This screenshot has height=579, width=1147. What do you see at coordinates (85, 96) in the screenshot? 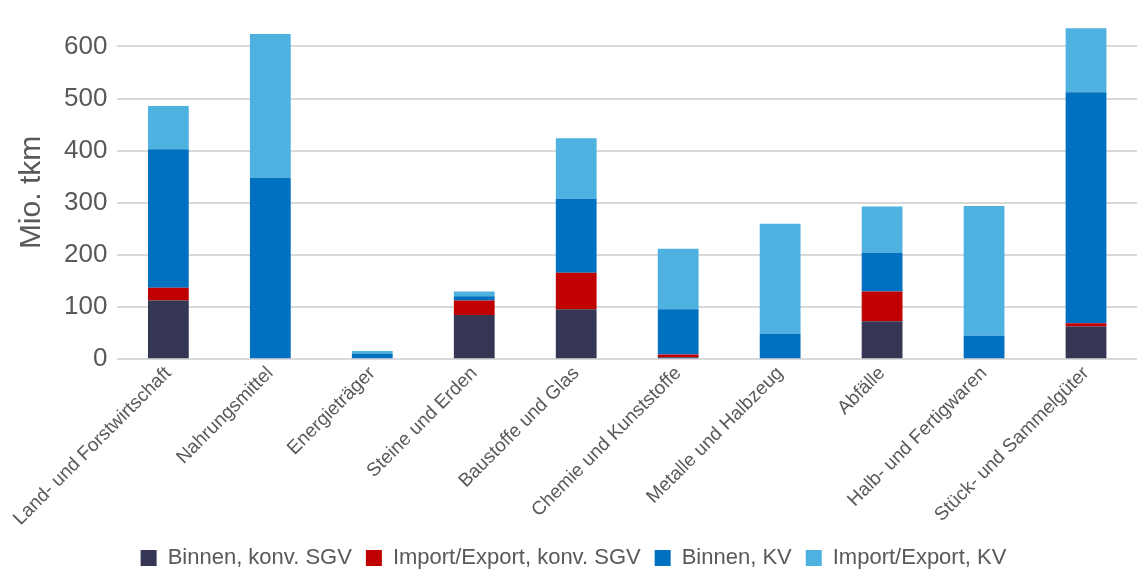
I see `y-tick-label: 500` at bounding box center [85, 96].